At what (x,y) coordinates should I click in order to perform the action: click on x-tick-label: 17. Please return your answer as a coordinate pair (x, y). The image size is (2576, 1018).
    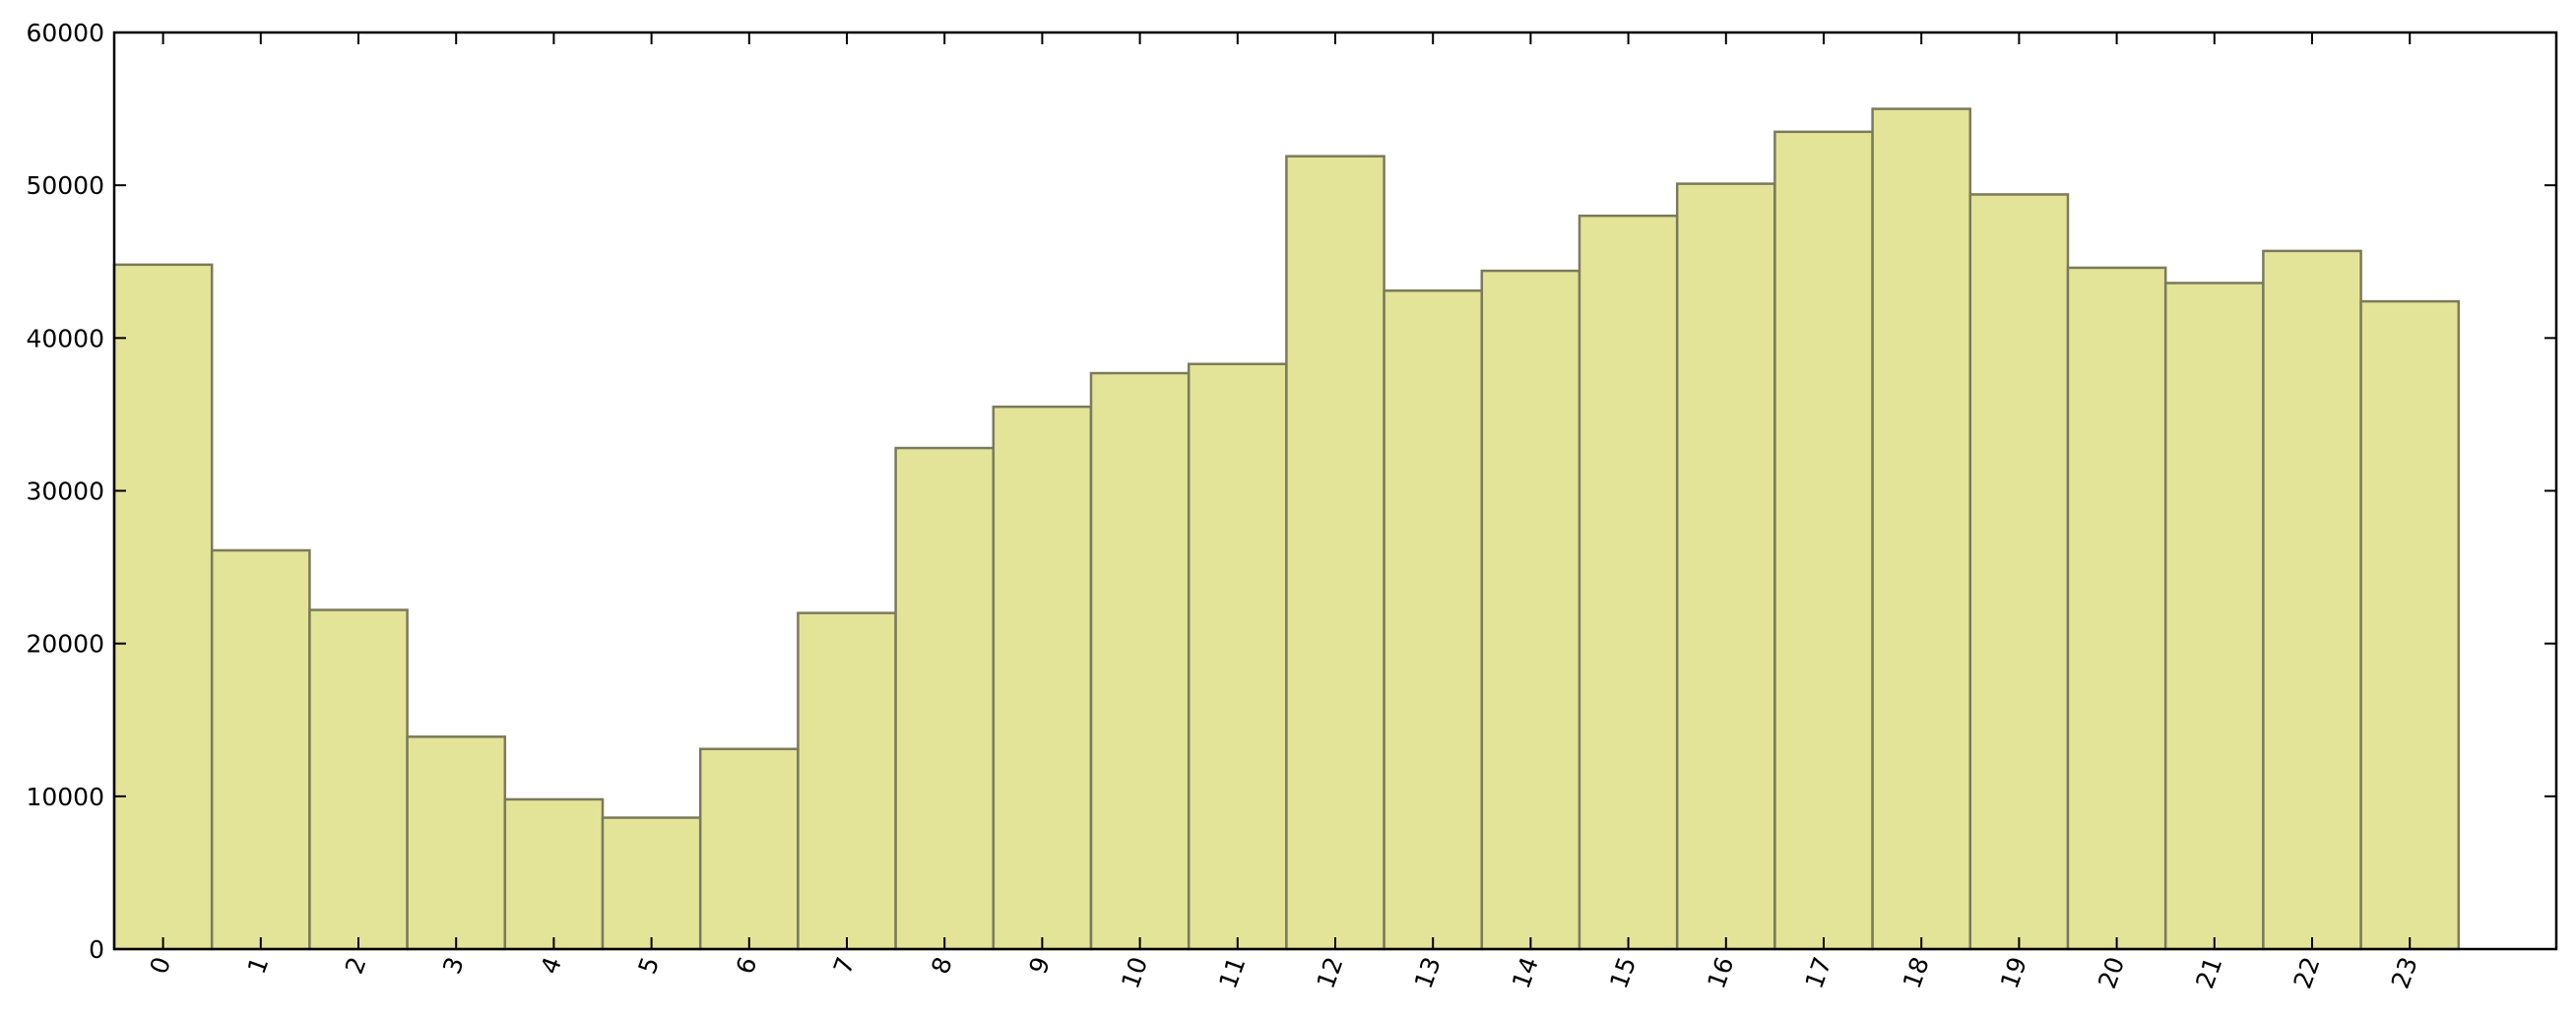
    Looking at the image, I should click on (1818, 972).